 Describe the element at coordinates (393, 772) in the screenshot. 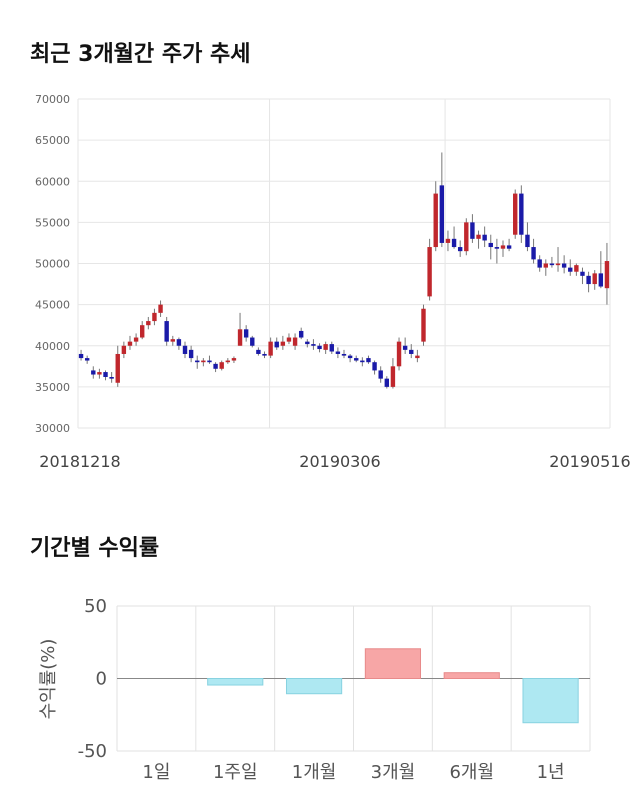

I see `x-category-label: 3개월` at that location.